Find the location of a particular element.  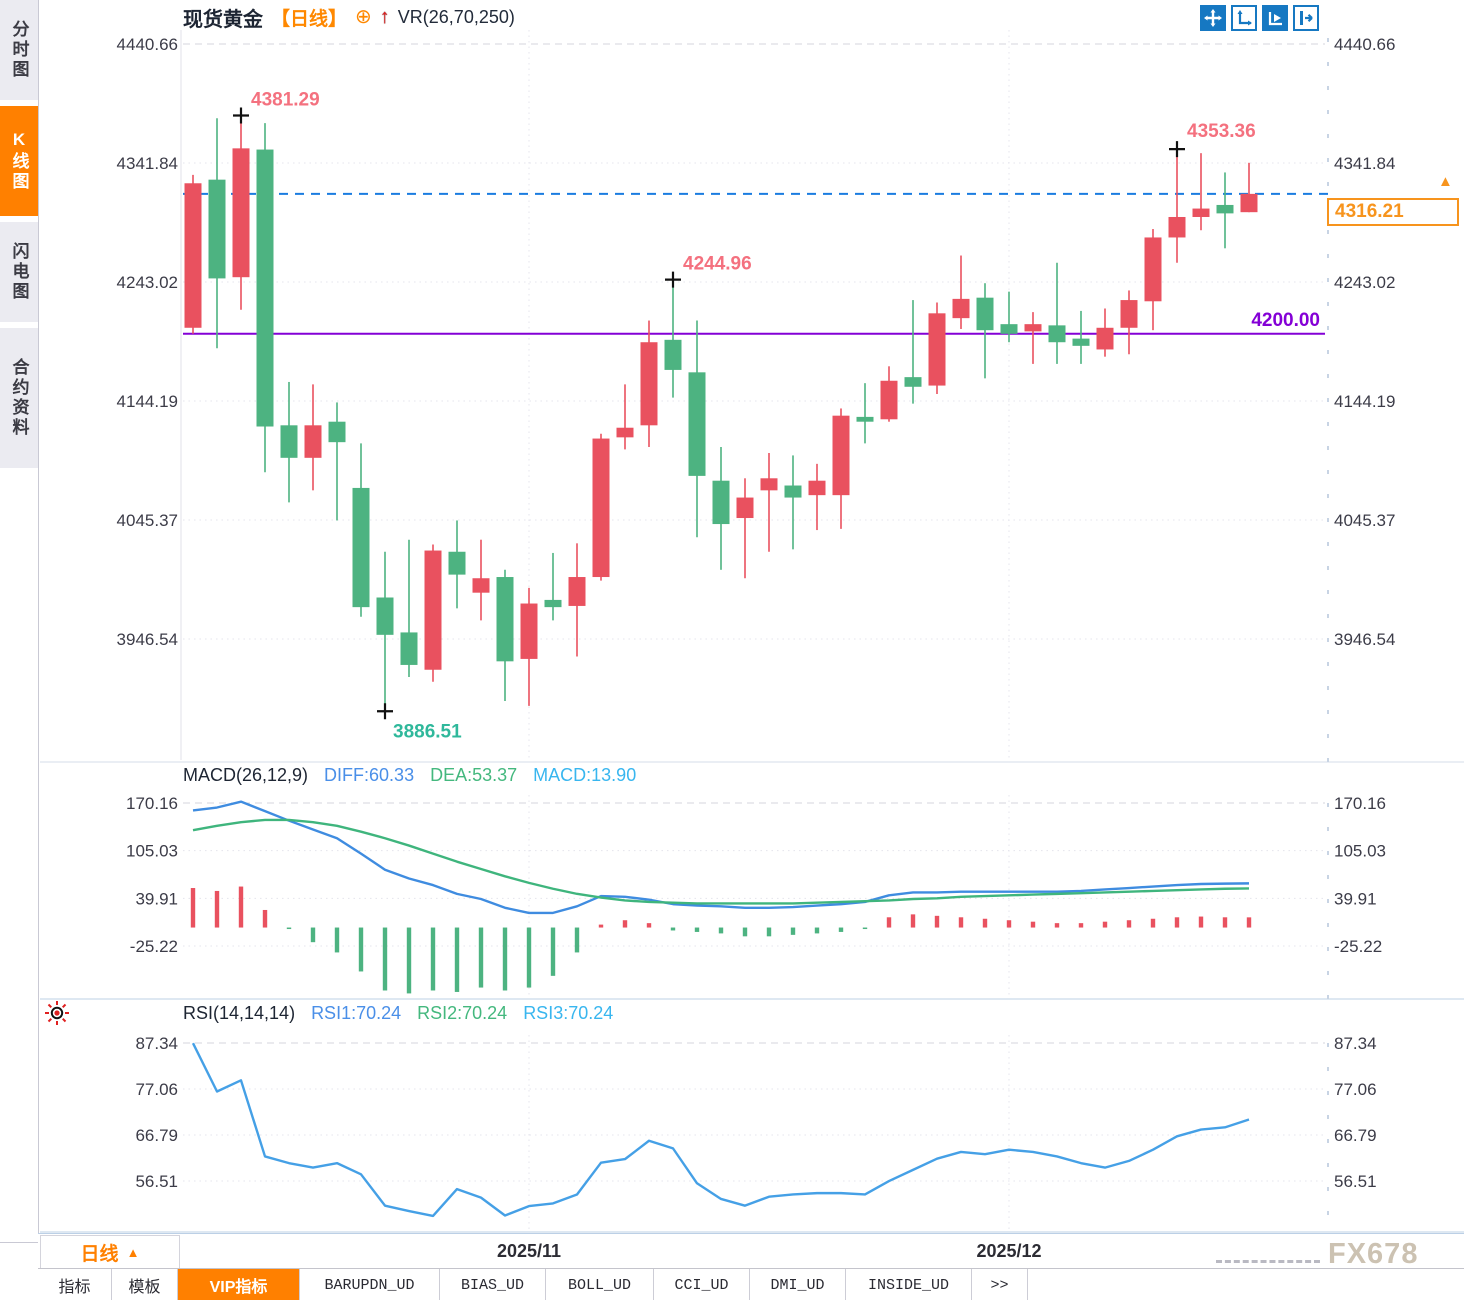

tab-: 模板 is located at coordinates (145, 1284).